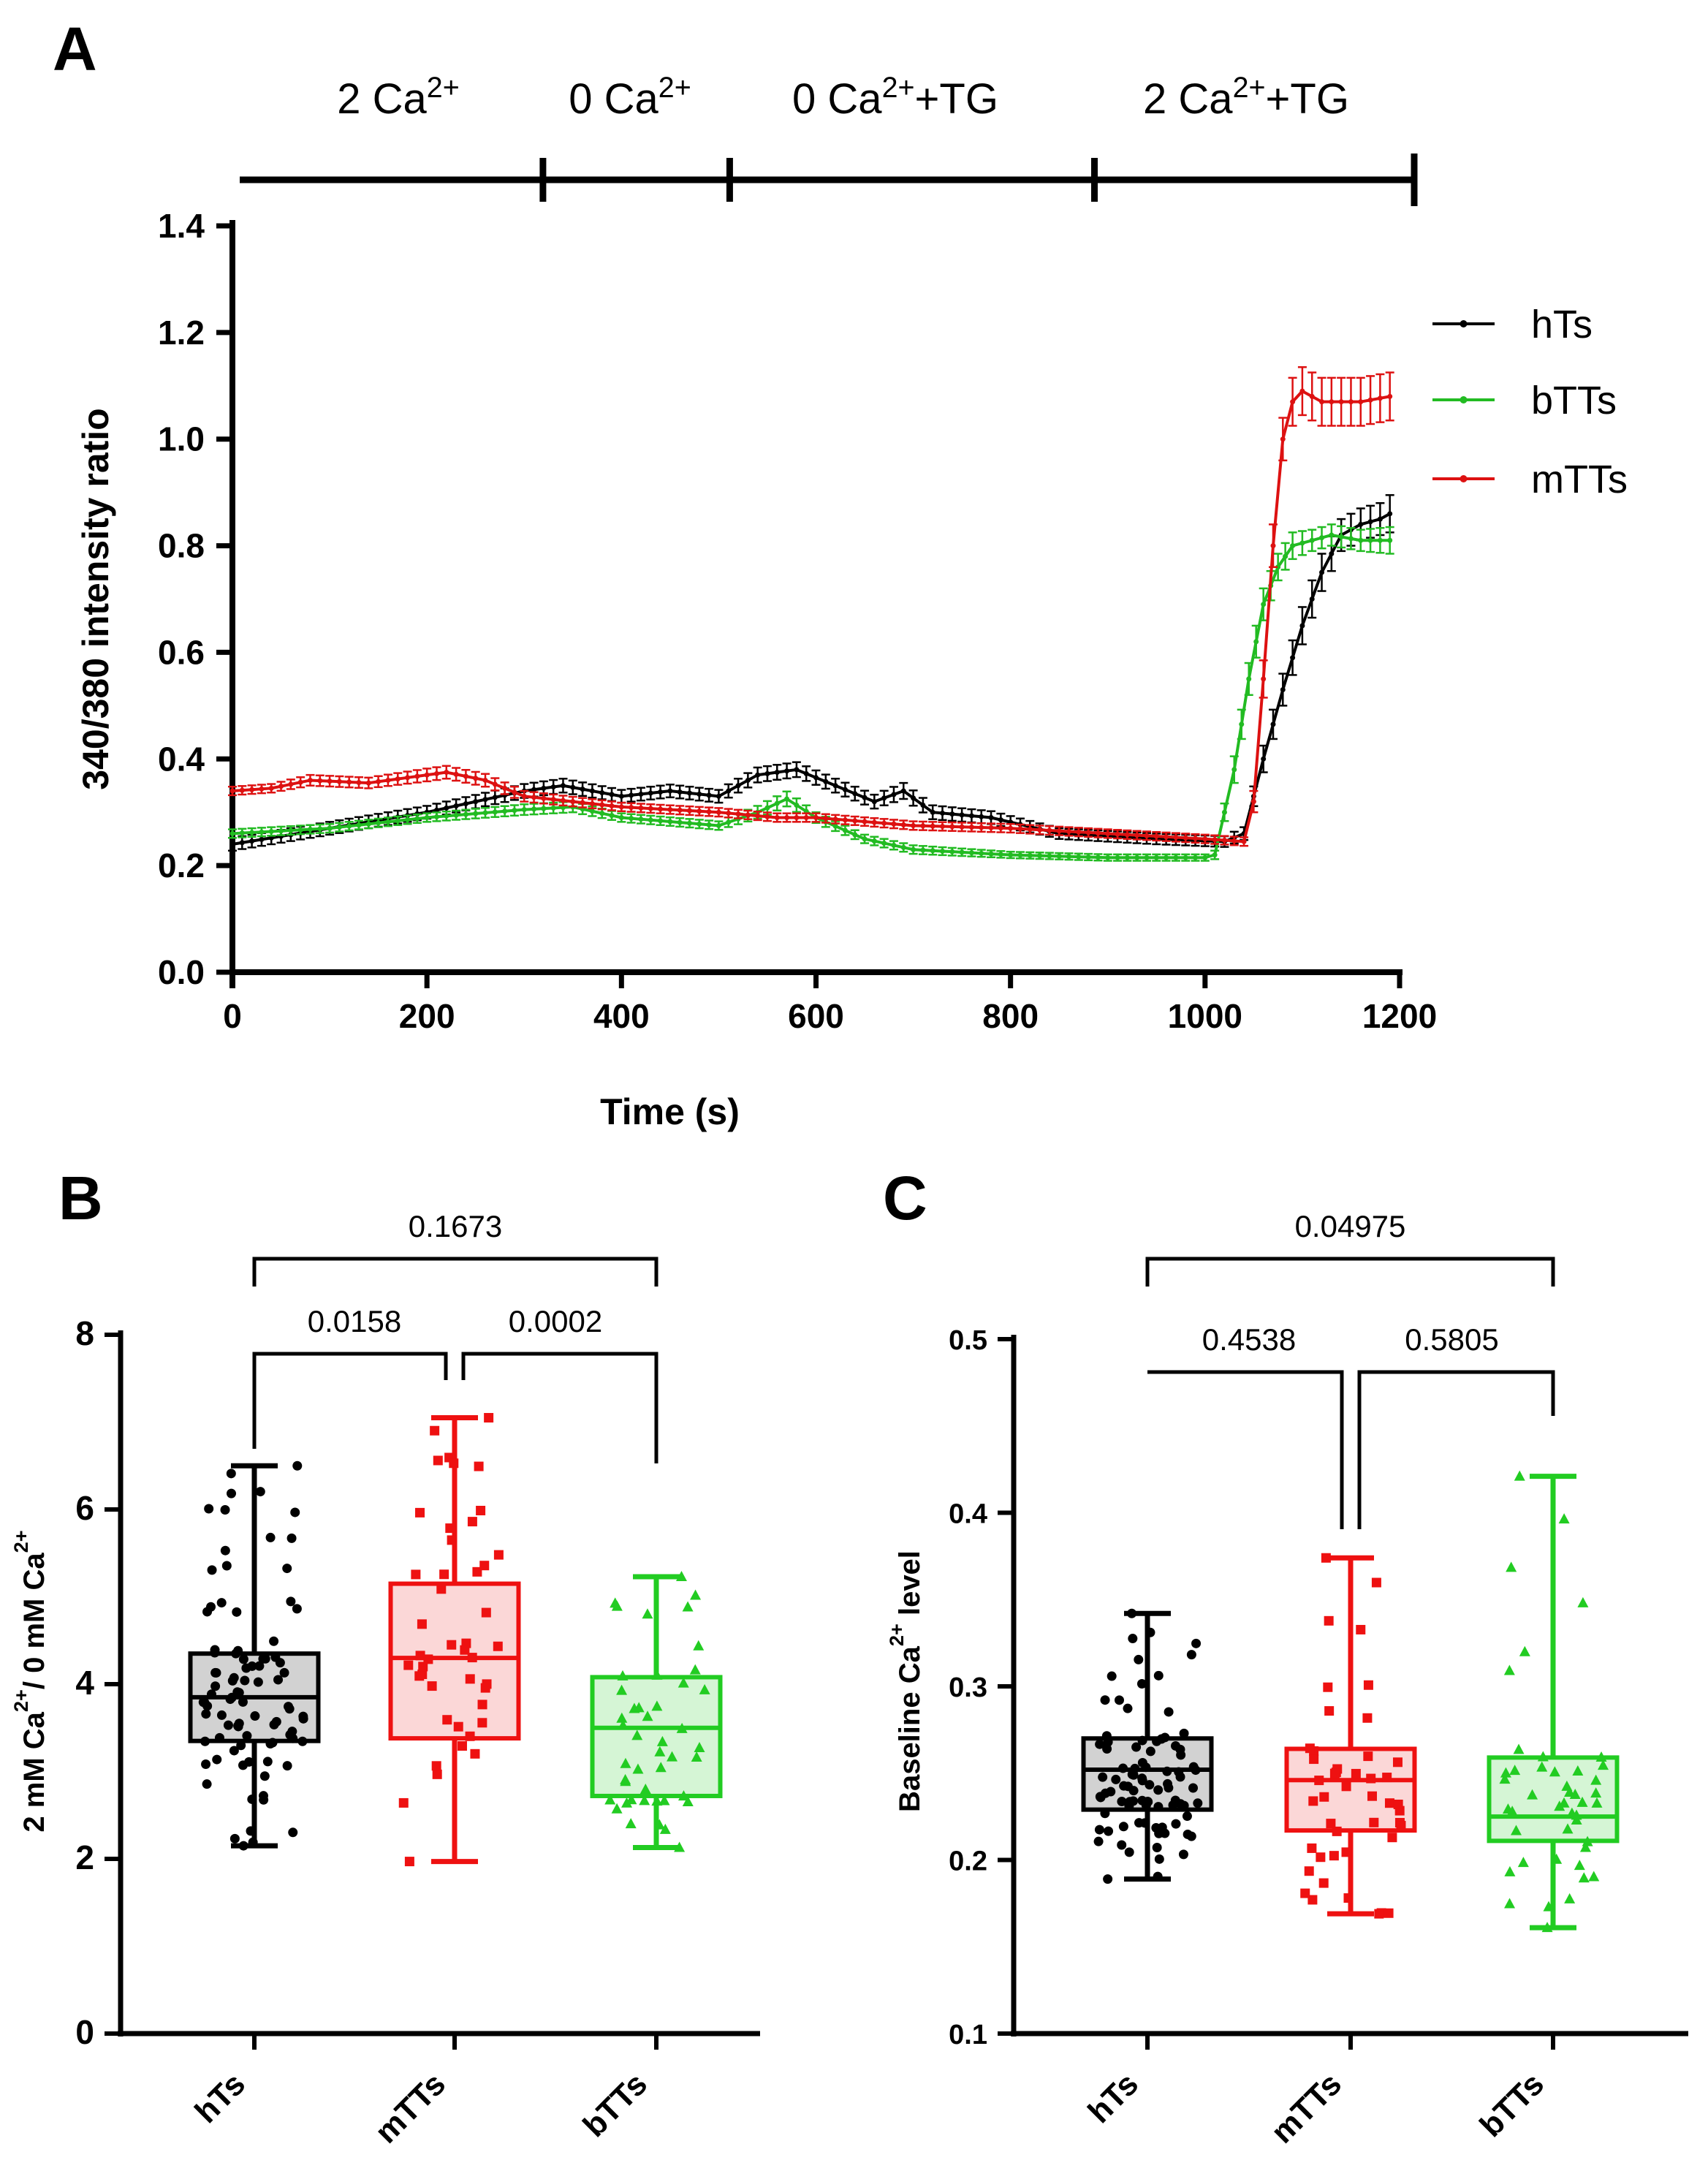  What do you see at coordinates (84, 1683) in the screenshot?
I see `y-tick-label-B: 4` at bounding box center [84, 1683].